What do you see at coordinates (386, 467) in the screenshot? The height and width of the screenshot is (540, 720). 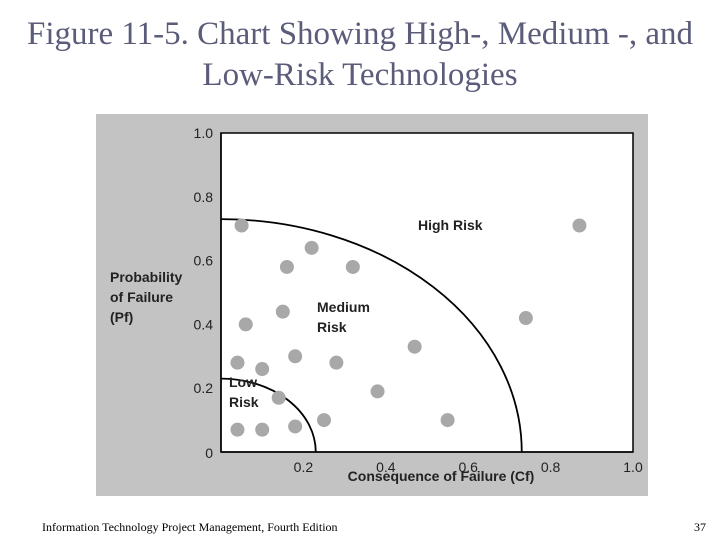 I see `x-tick-label: 0.4` at bounding box center [386, 467].